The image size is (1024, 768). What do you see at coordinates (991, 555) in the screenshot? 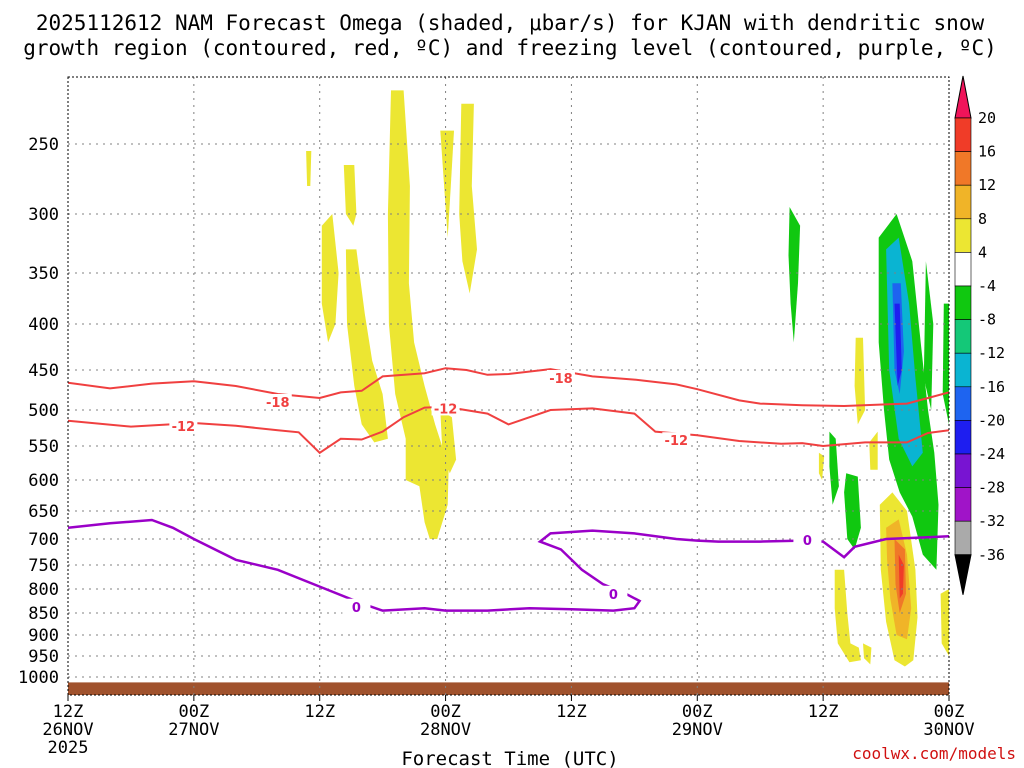
I see `colorbar-label: -36` at bounding box center [991, 555].